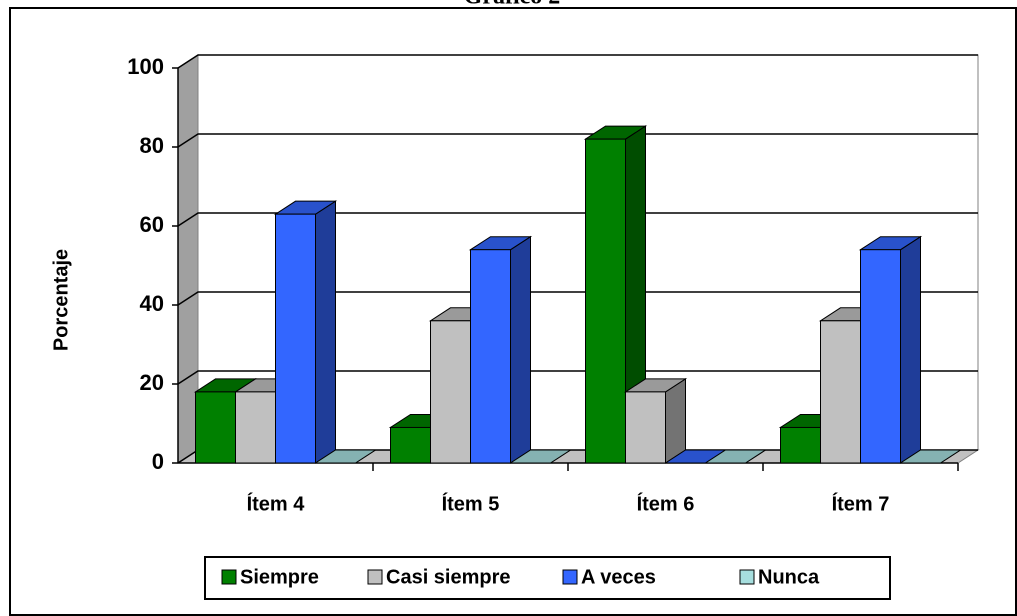 The width and height of the screenshot is (1017, 616). I want to click on x-tick-label: Ítem 4, so click(276, 503).